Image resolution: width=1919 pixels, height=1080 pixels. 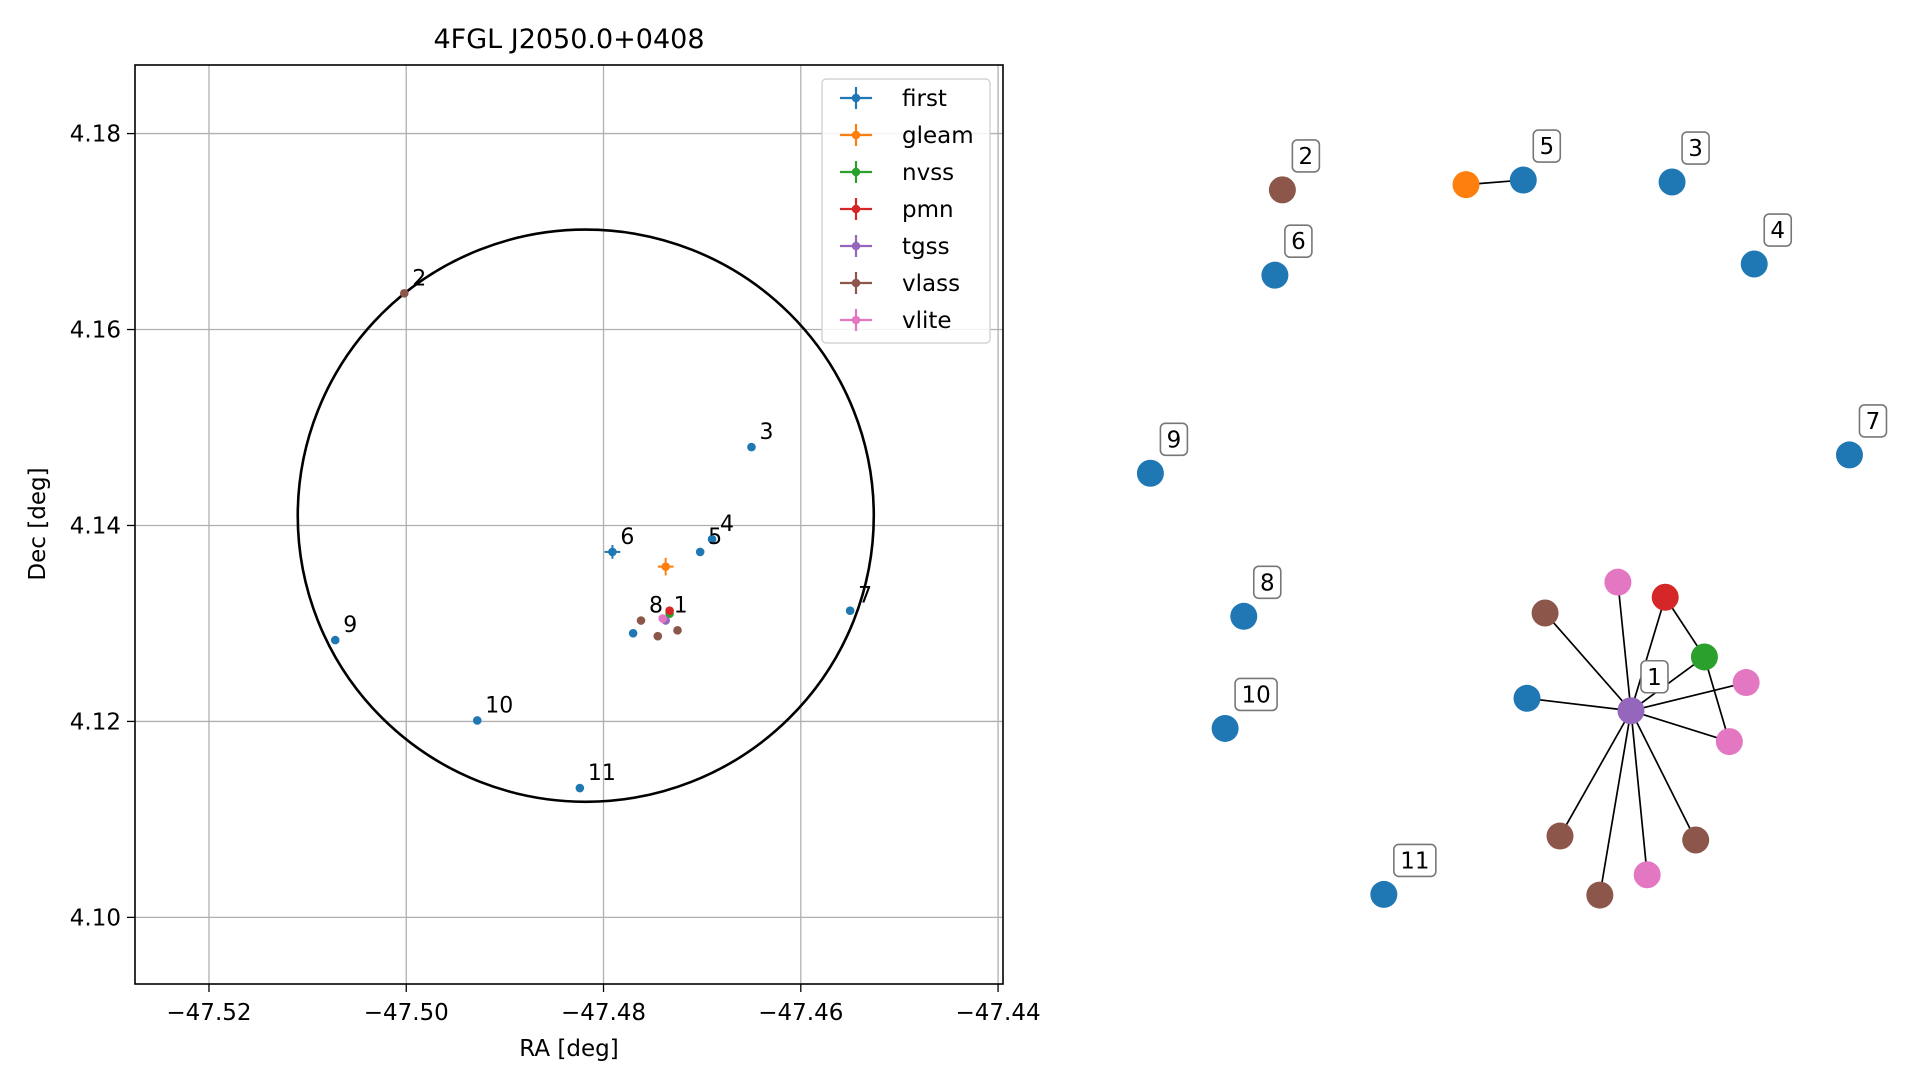 What do you see at coordinates (627, 537) in the screenshot?
I see `point-label: 6` at bounding box center [627, 537].